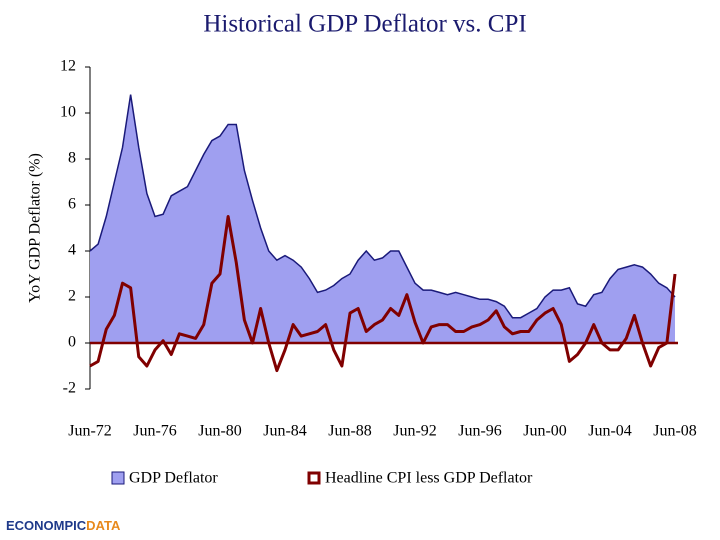 This screenshot has height=540, width=720. Describe the element at coordinates (155, 431) in the screenshot. I see `x-tick-label: Jun-76` at that location.